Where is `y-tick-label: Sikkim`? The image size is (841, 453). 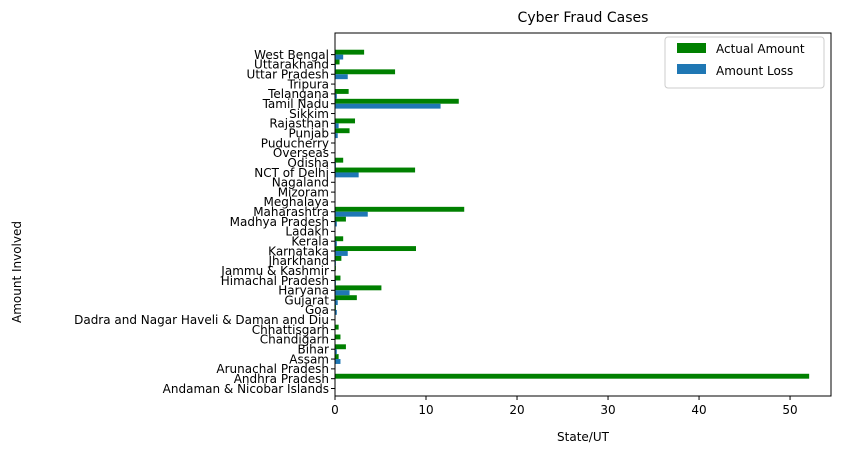
y-tick-label: Sikkim is located at coordinates (309, 114).